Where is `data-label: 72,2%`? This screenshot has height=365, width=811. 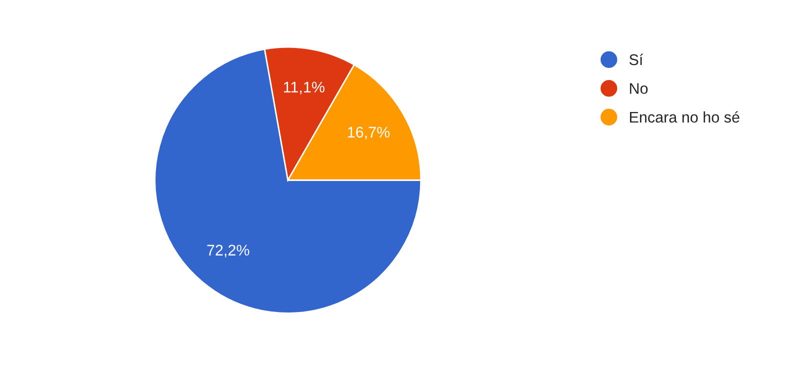
data-label: 72,2% is located at coordinates (228, 251).